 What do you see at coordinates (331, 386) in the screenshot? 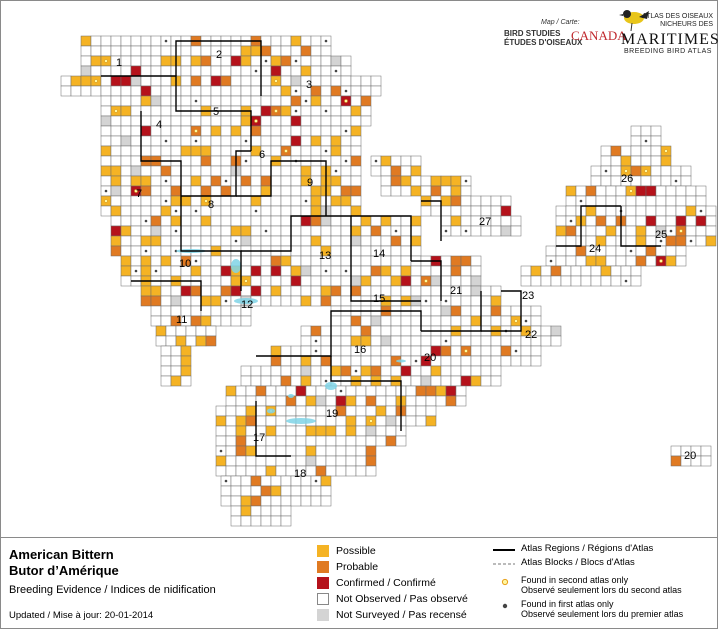
I see `lake` at bounding box center [331, 386].